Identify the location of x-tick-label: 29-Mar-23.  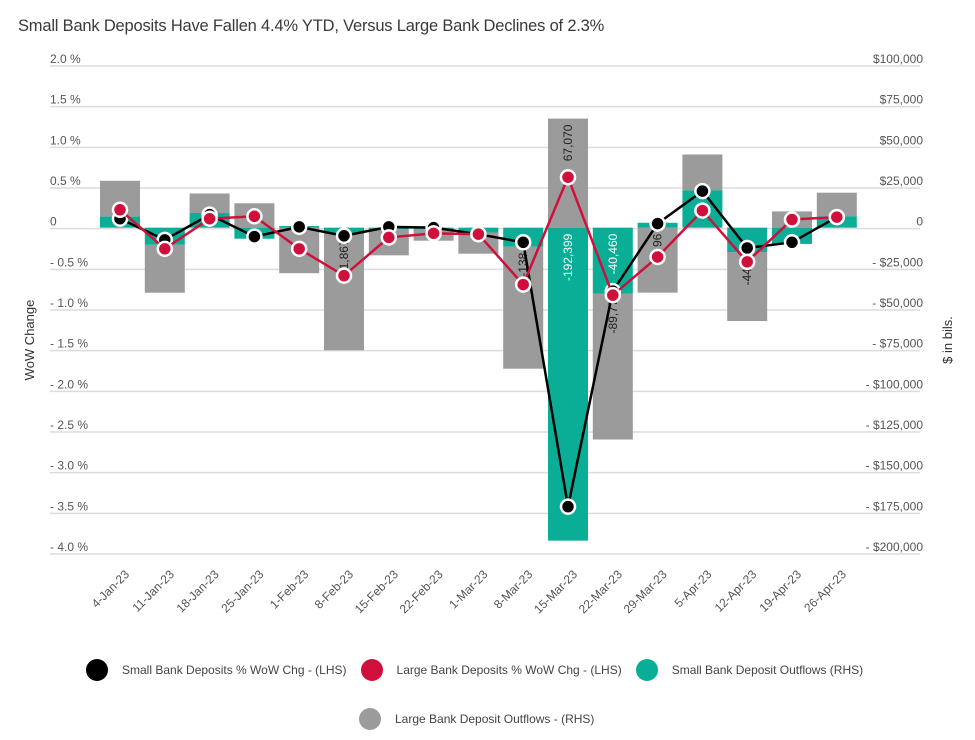
(645, 591).